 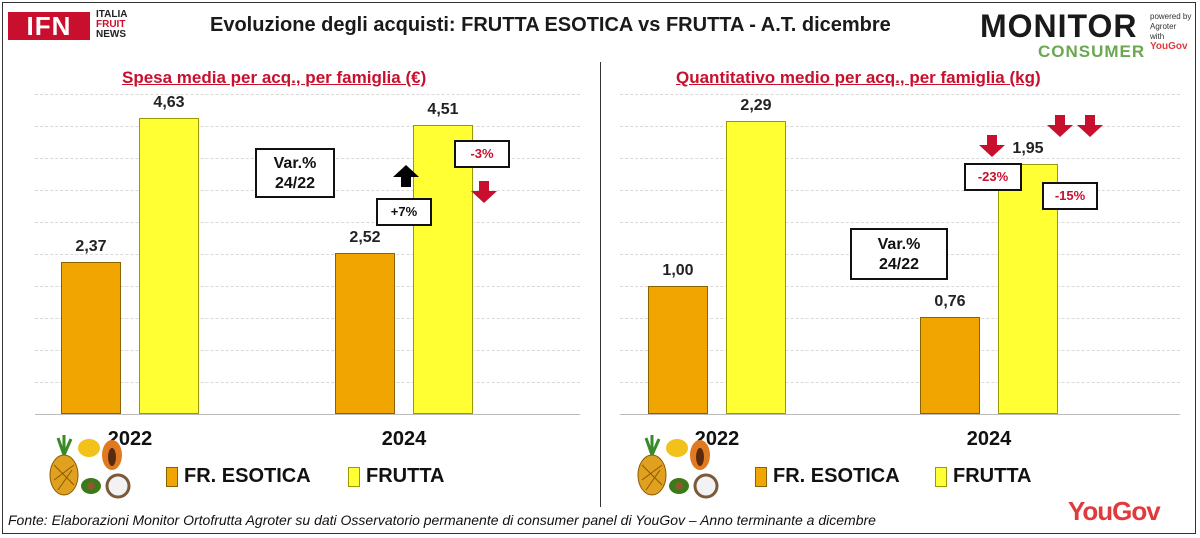 I want to click on panel-divider, so click(x=600, y=284).